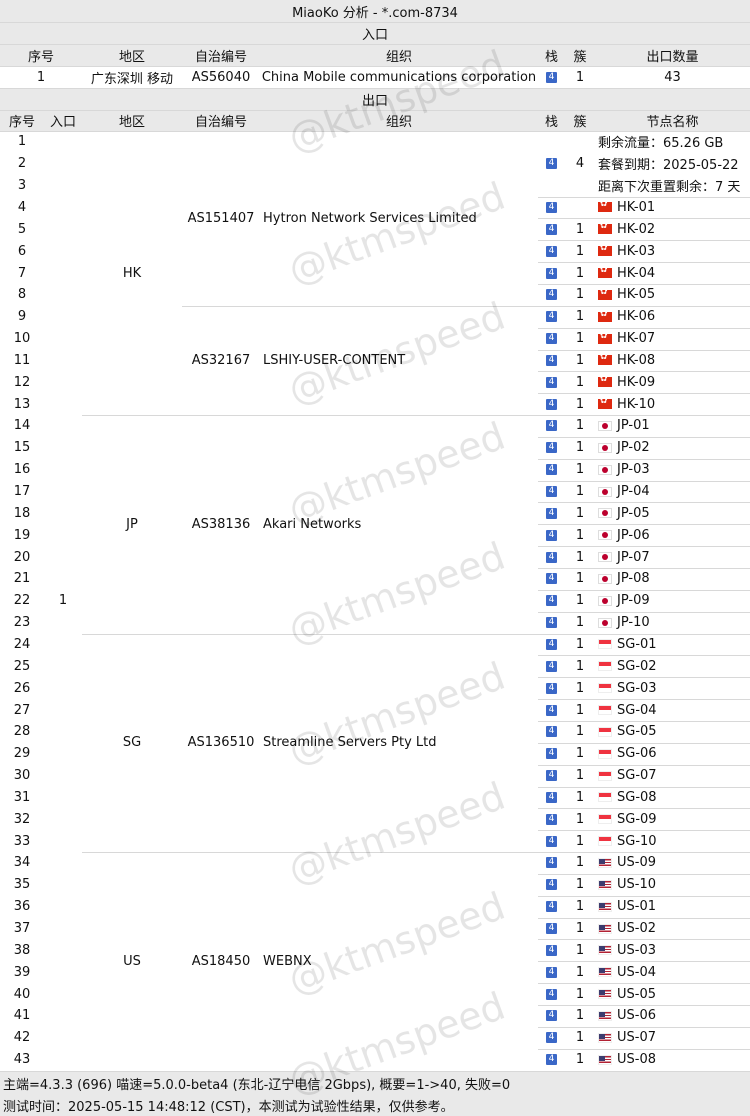 Image resolution: width=750 pixels, height=1116 pixels. I want to click on row-index: 35, so click(22, 885).